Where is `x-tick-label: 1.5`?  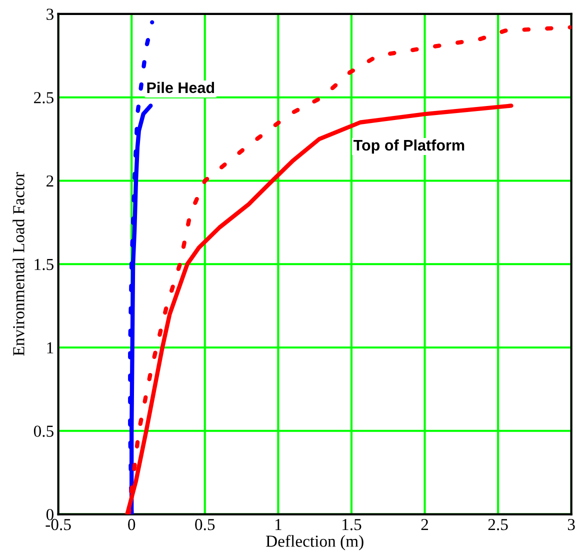
x-tick-label: 1.5 is located at coordinates (352, 524).